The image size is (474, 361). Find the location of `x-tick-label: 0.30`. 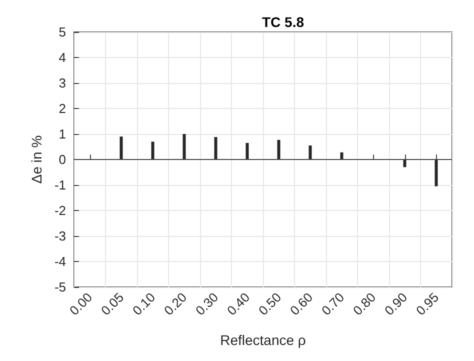

x-tick-label: 0.30 is located at coordinates (207, 304).